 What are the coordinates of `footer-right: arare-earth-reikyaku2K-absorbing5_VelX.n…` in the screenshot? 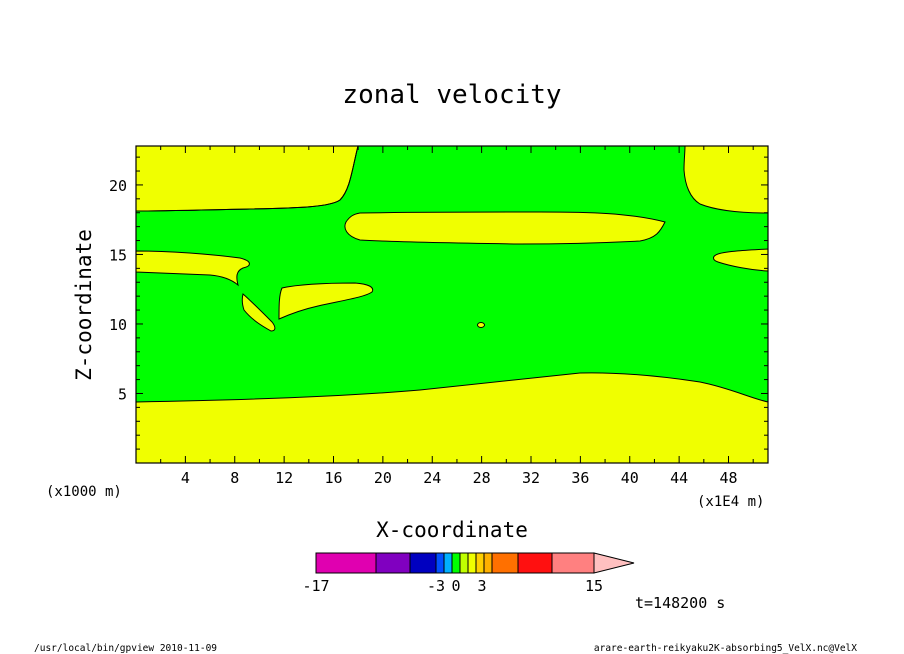 It's located at (725, 648).